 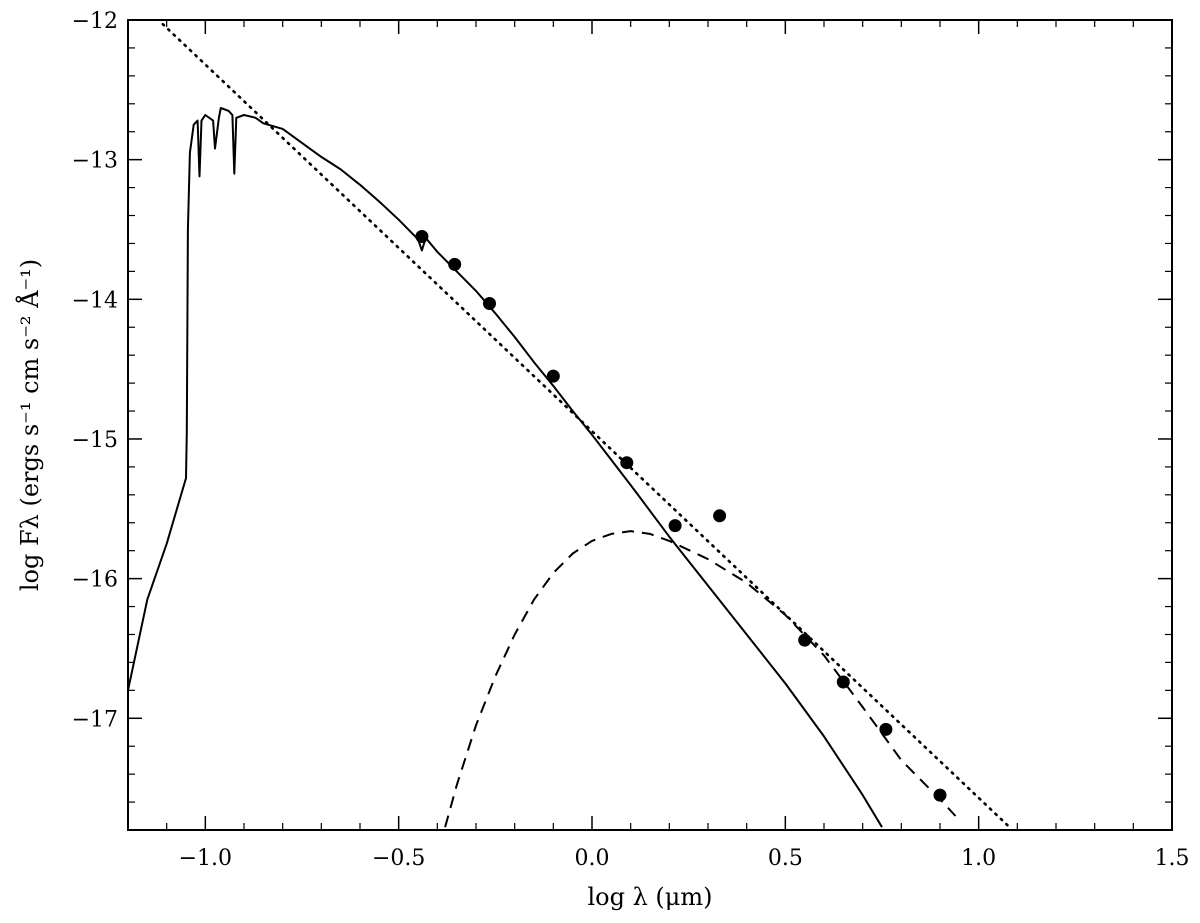 I want to click on y-axis-label: log Fλ (ergs s⁻¹ cm s⁻² Å⁻¹), so click(x=29, y=425).